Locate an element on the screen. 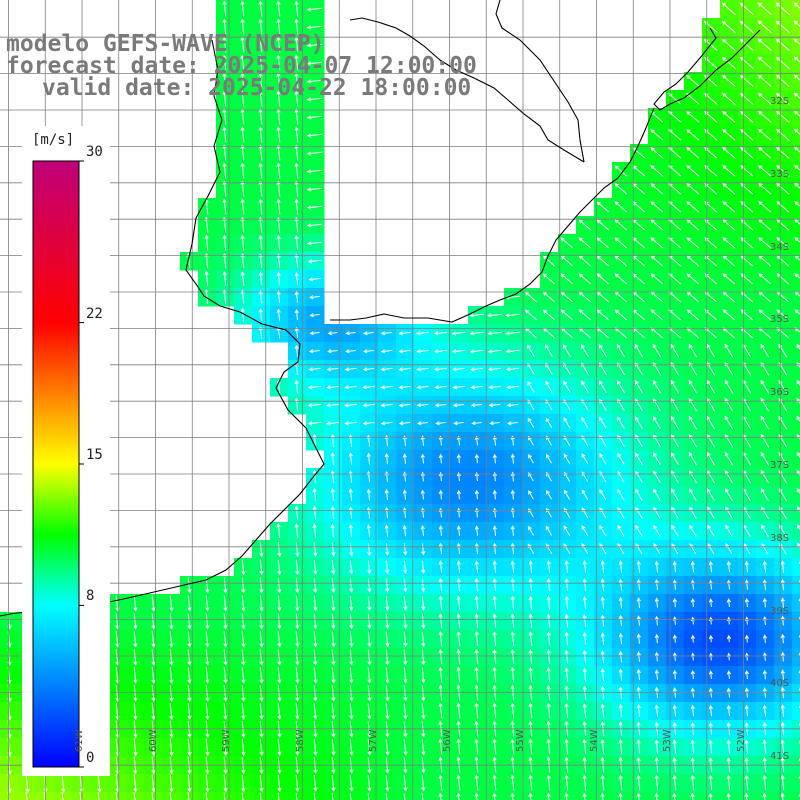  colorbar-tick-label: 8 is located at coordinates (90, 596).